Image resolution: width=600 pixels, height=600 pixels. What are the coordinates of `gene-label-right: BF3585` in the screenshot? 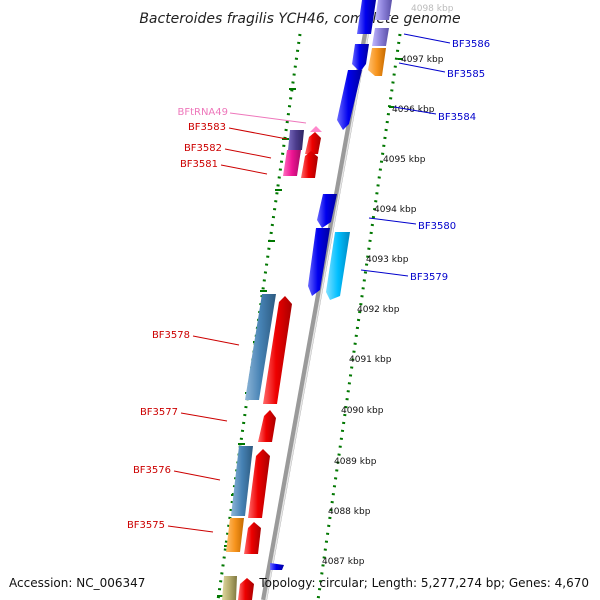 It's located at (466, 74).